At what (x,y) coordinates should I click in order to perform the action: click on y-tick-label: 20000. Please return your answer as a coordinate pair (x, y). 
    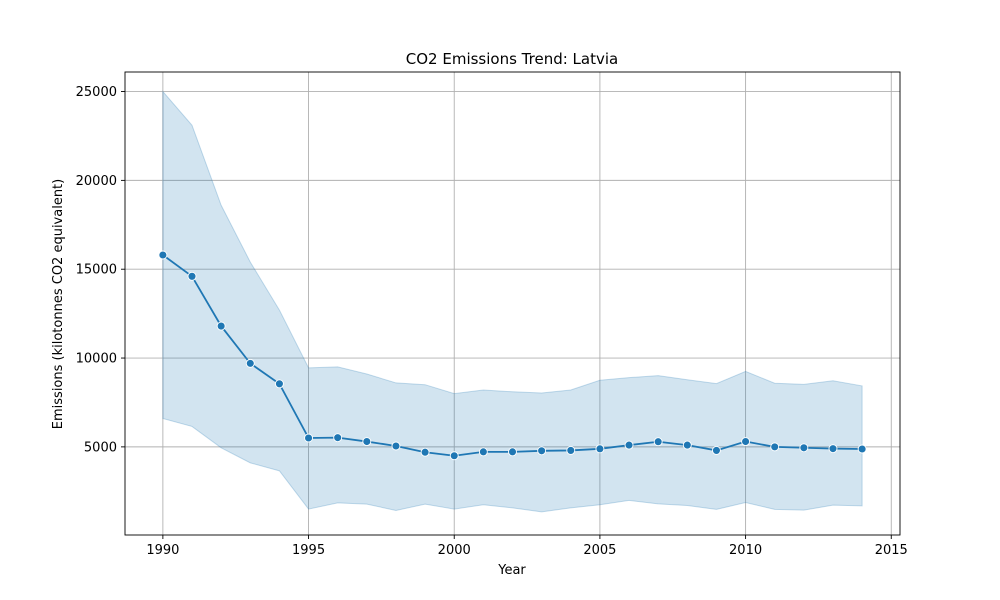
    Looking at the image, I should click on (96, 181).